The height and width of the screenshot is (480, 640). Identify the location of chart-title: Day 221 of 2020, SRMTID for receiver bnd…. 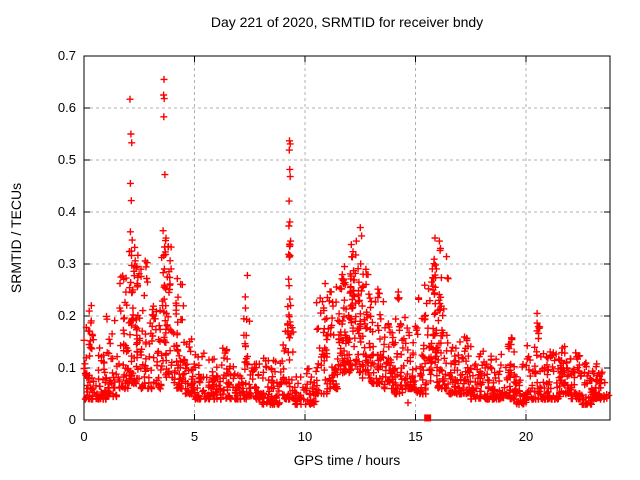
(347, 22).